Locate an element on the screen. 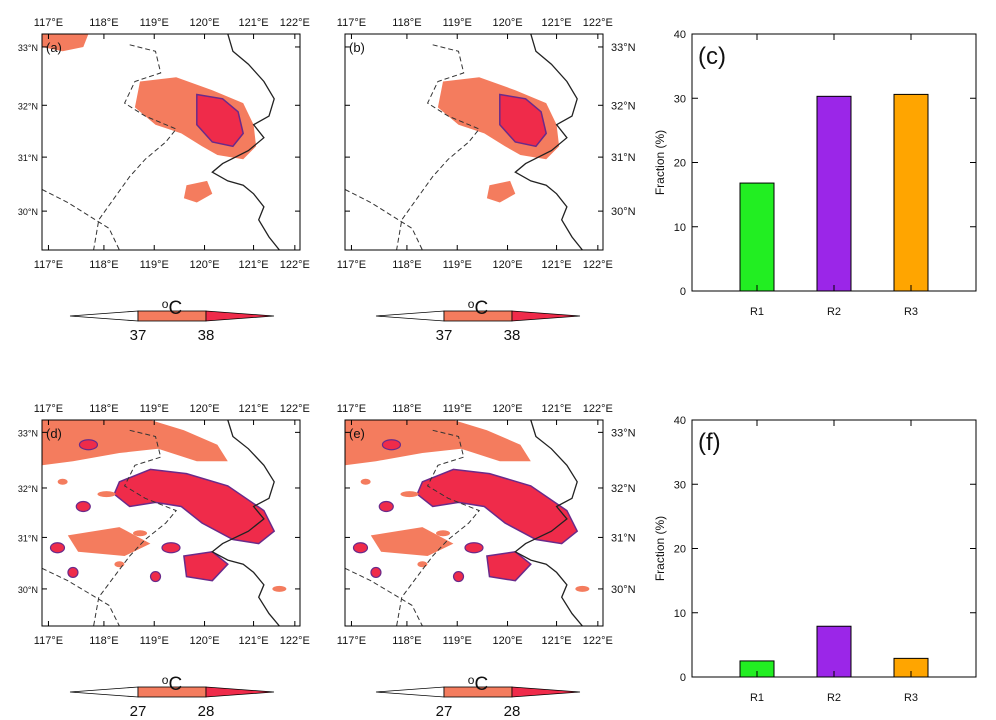 This screenshot has height=720, width=996. panel-label: (e) is located at coordinates (357, 433).